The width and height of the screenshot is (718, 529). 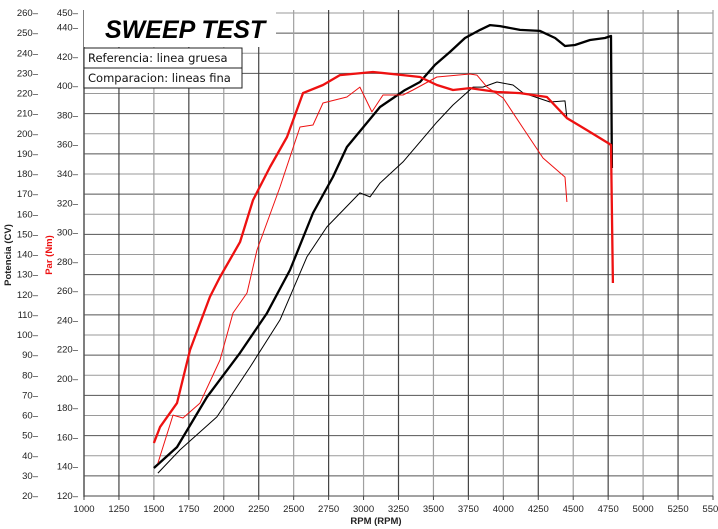 I want to click on potencia-tick-label: 40–, so click(x=30, y=456).